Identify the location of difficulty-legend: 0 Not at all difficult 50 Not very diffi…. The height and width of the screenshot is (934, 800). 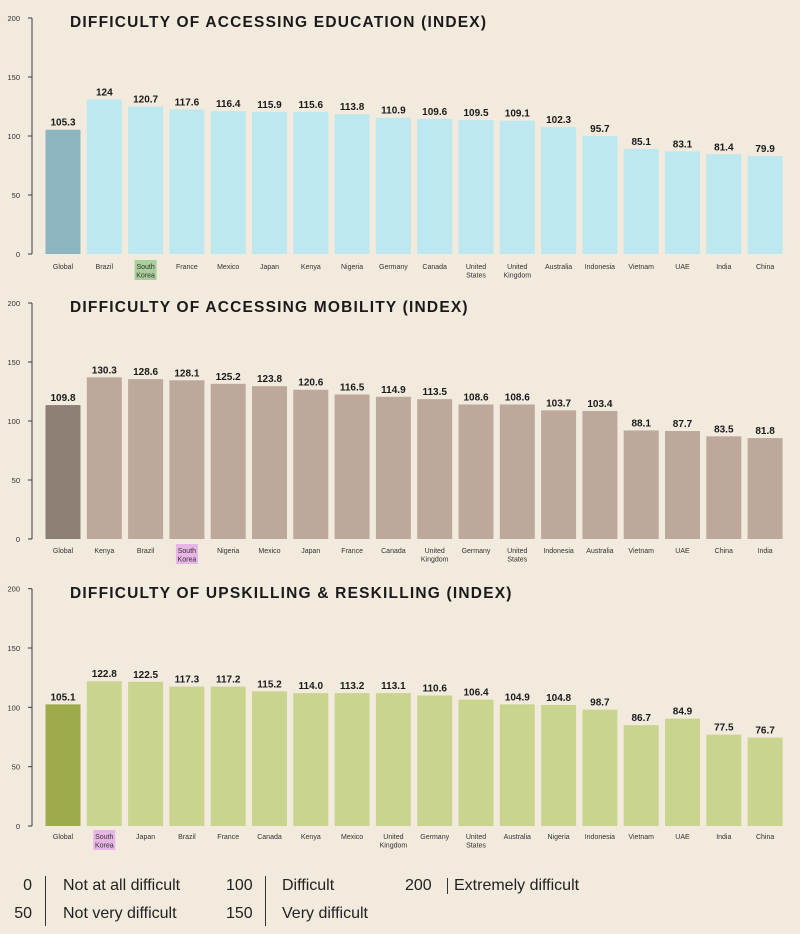
(400, 903).